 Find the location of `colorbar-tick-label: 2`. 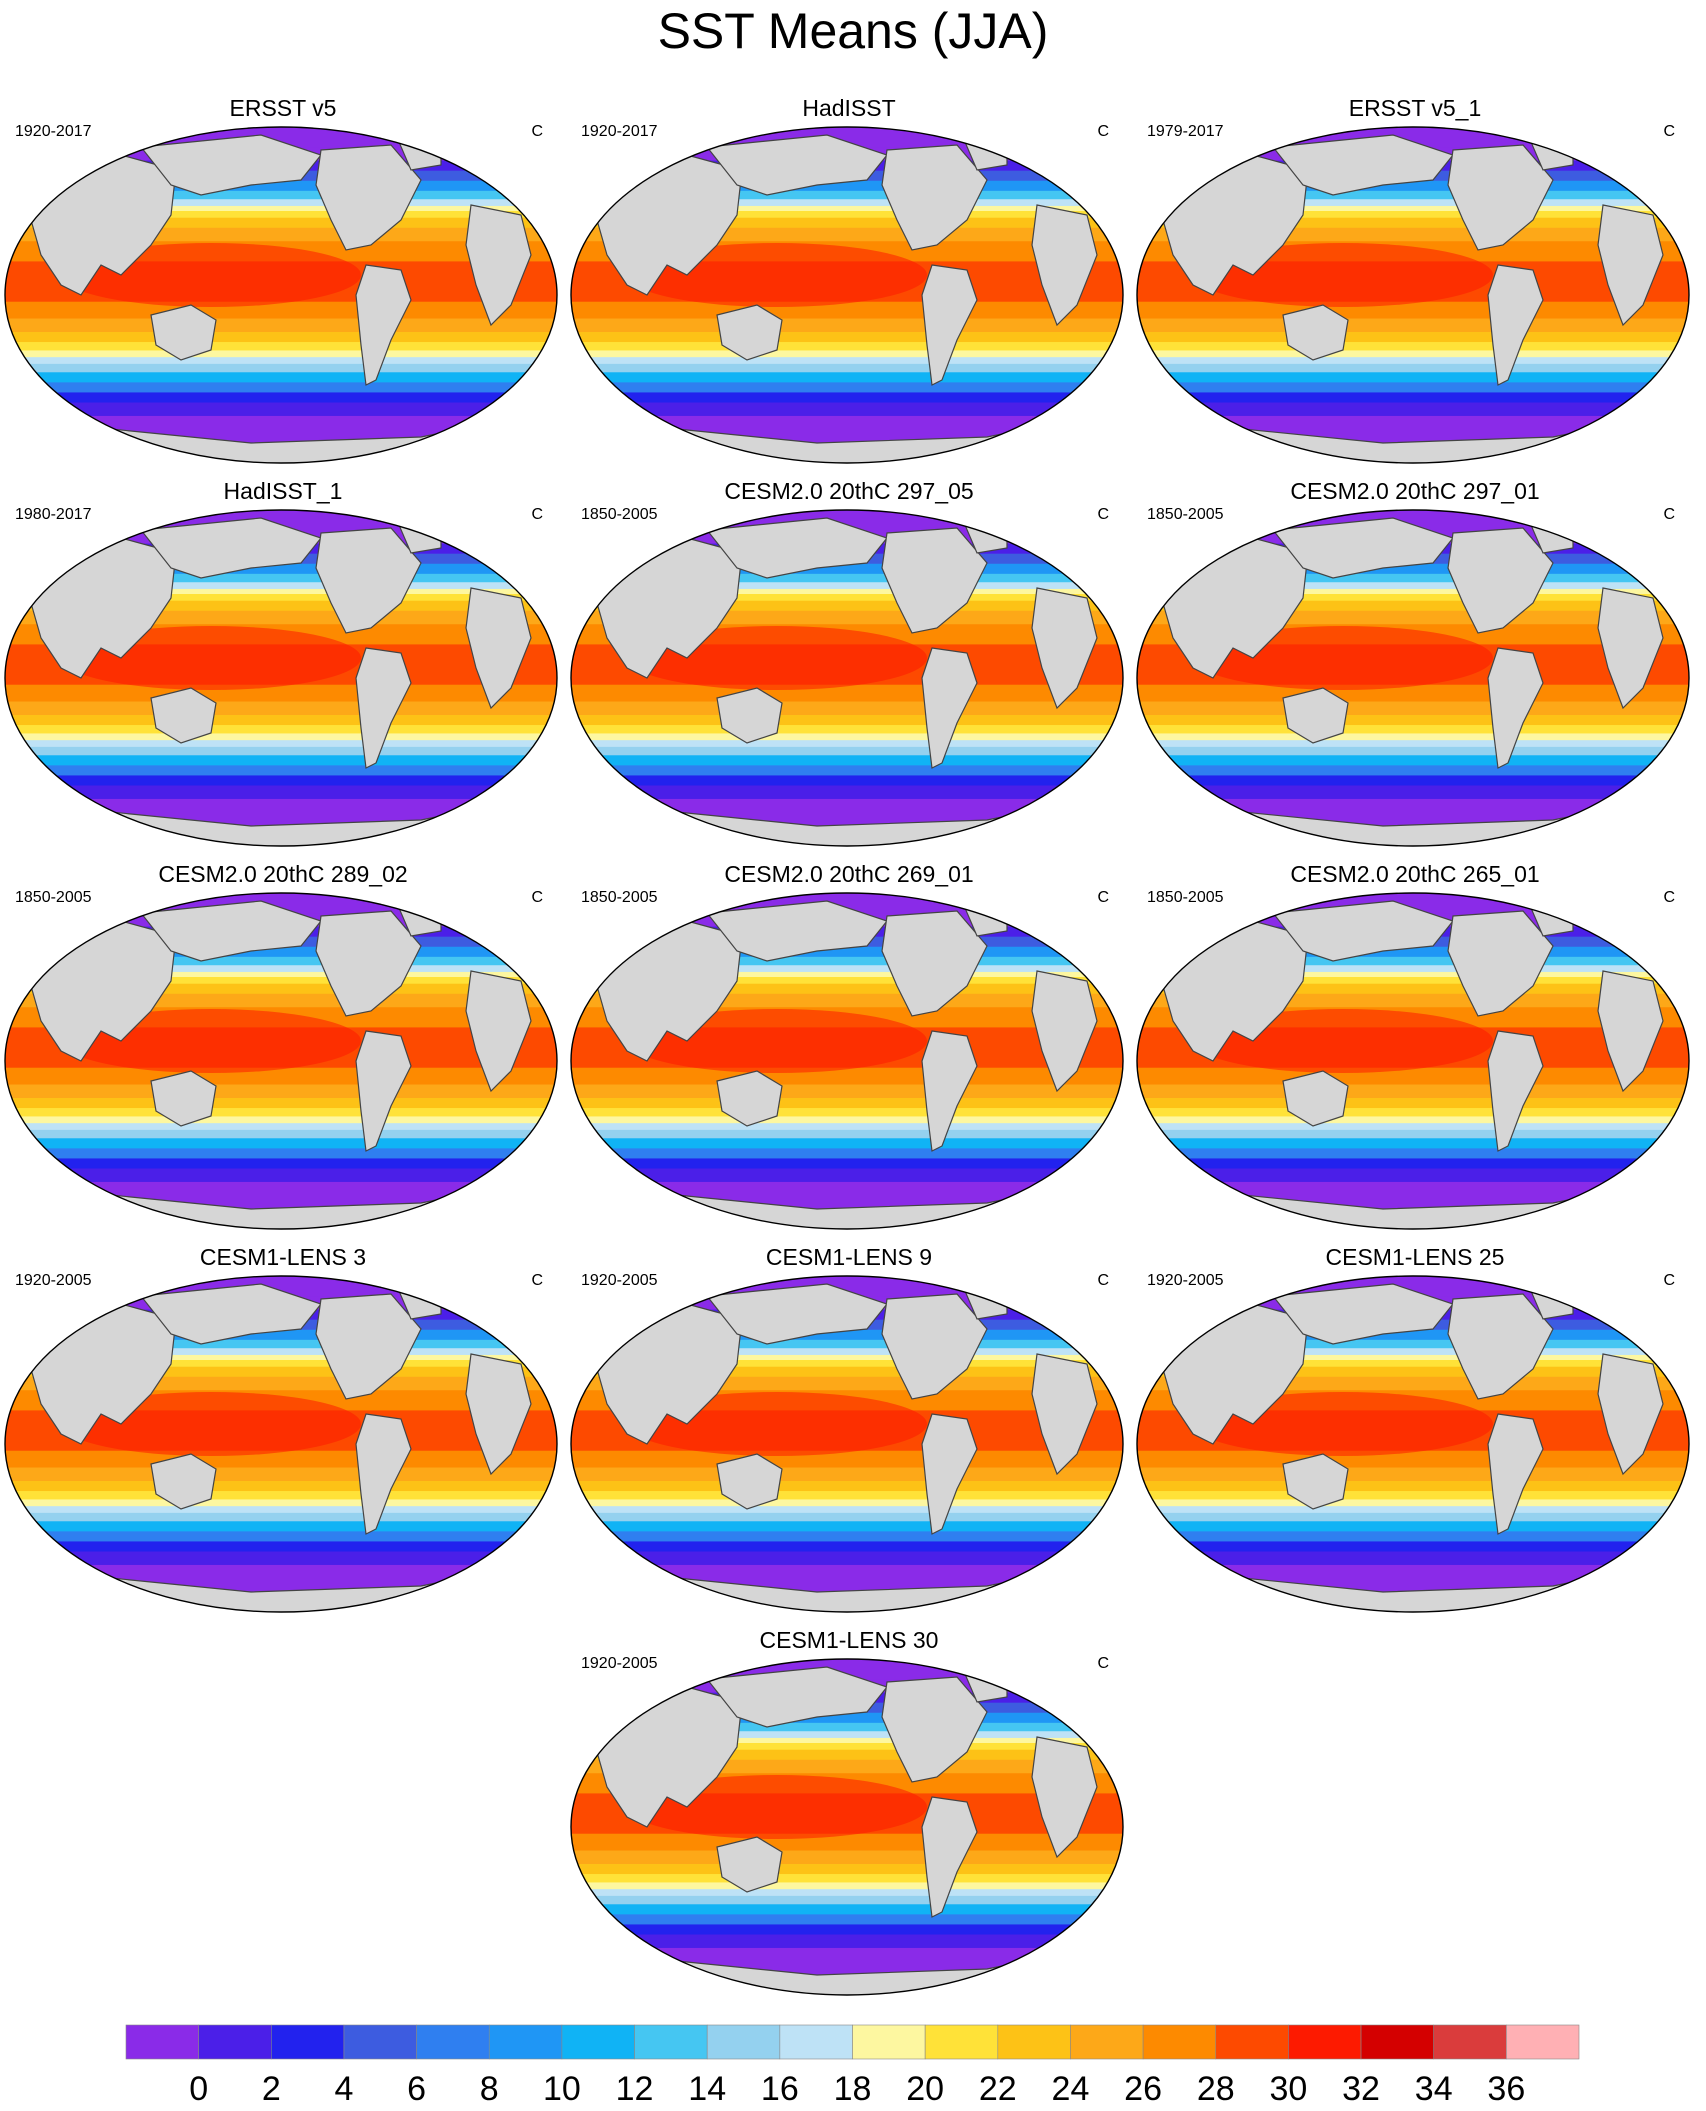

colorbar-tick-label: 2 is located at coordinates (271, 2089).